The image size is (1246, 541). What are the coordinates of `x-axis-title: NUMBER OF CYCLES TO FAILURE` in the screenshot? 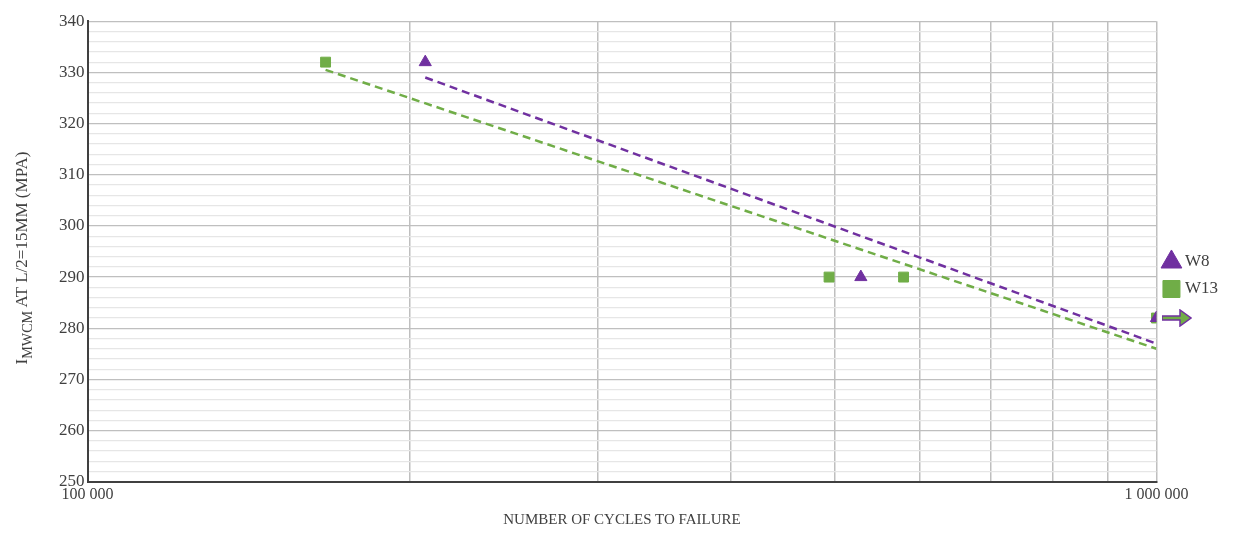 It's located at (622, 518).